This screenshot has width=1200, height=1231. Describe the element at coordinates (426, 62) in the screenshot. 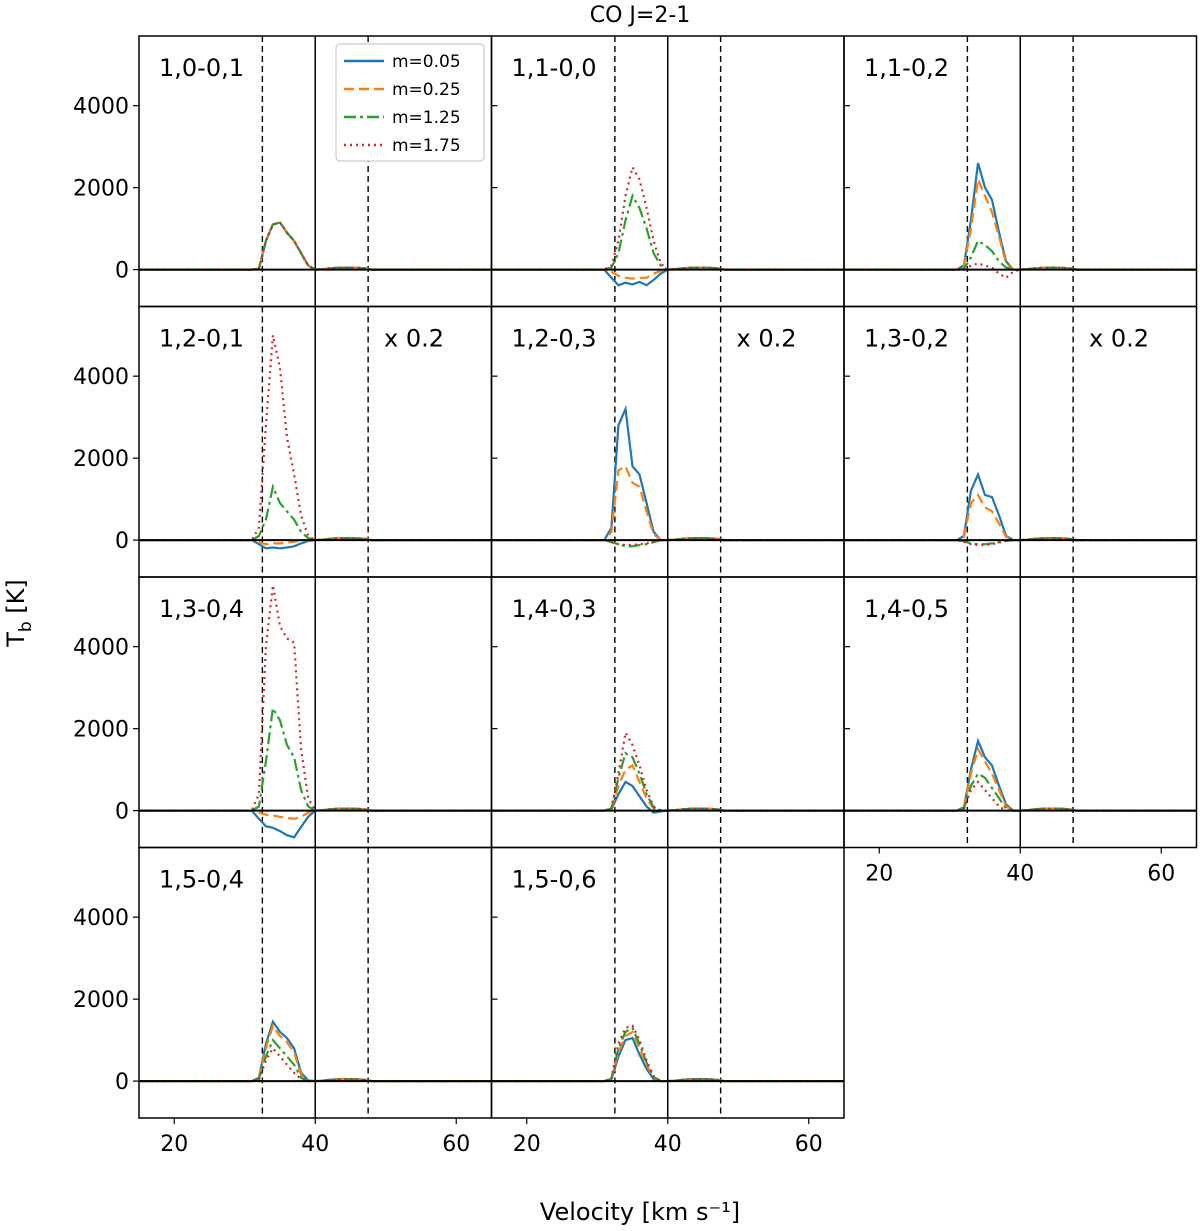

I see `legend-entry: m=0.05` at that location.